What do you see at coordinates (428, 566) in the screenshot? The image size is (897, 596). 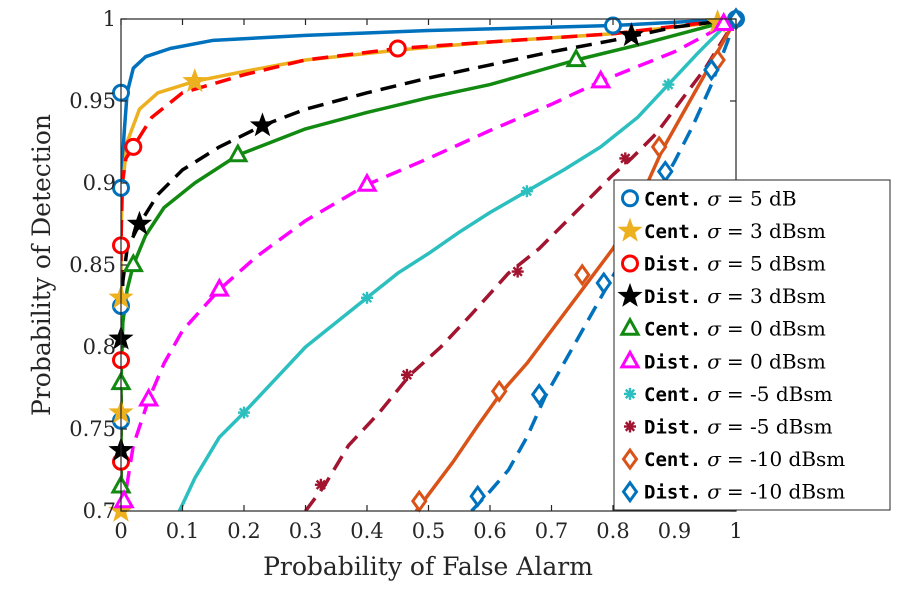 I see `x-axis-label: Probability of False Alarm` at bounding box center [428, 566].